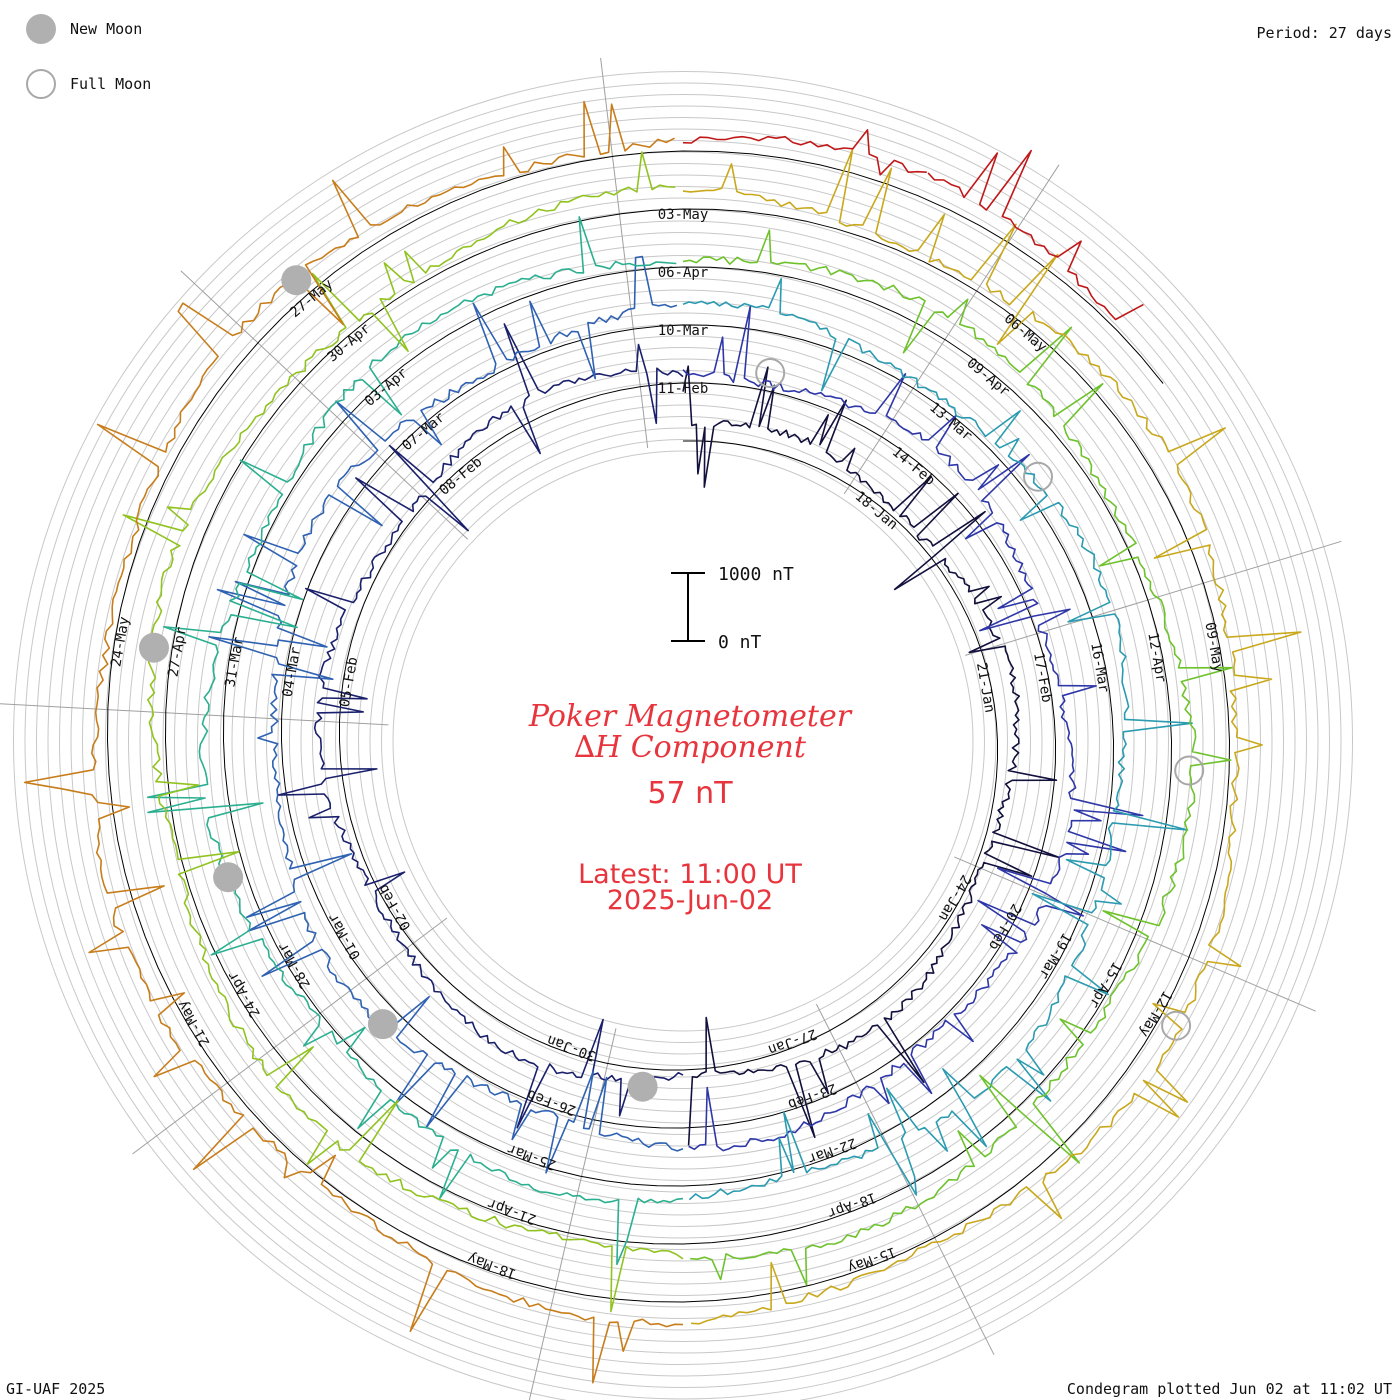 This screenshot has width=1400, height=1400. Describe the element at coordinates (511, 1211) in the screenshot. I see `date-label: 21-Apr` at that location.